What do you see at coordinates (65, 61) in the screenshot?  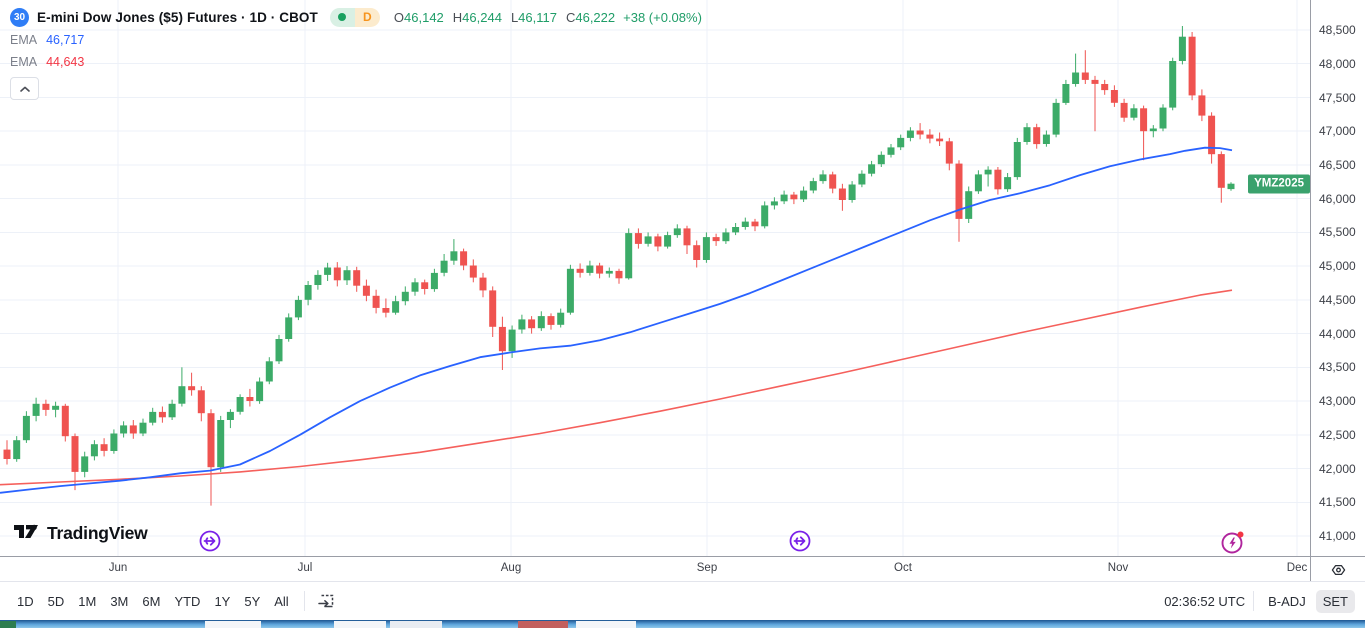 I see `indicator-value: 44,643` at bounding box center [65, 61].